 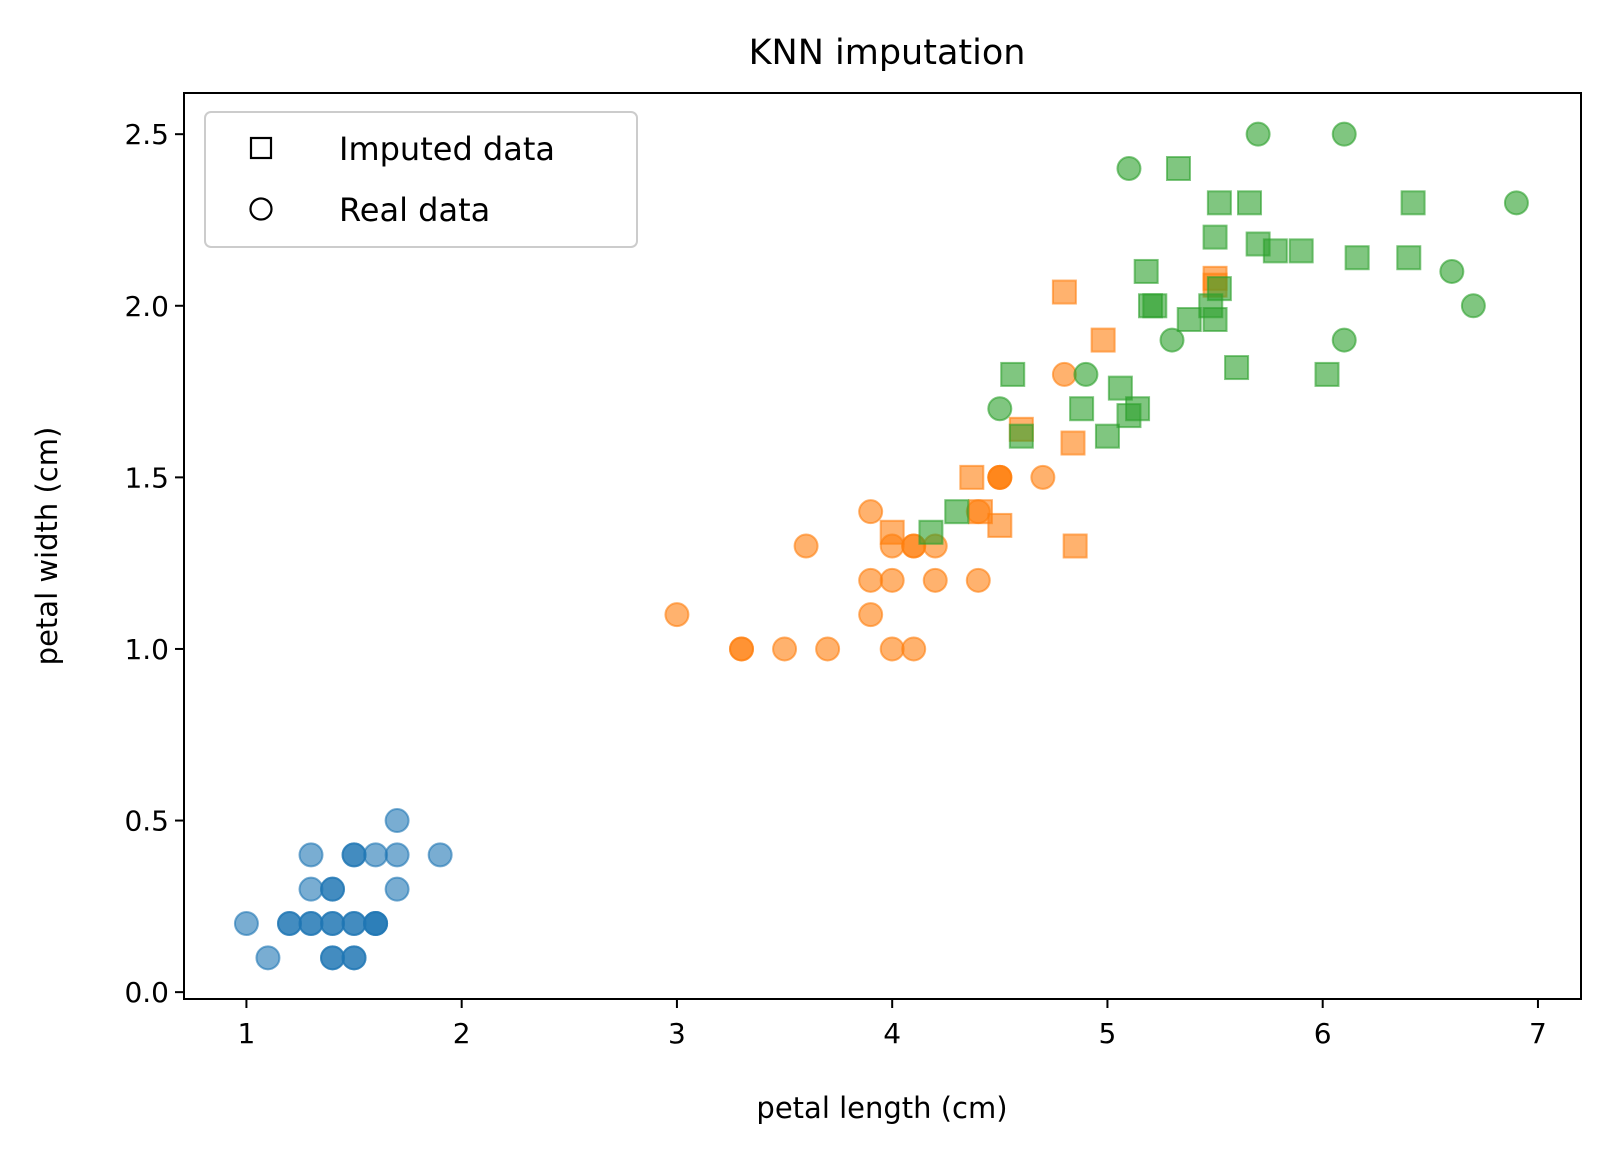 I want to click on chart-title: KNN imputation, so click(x=887, y=53).